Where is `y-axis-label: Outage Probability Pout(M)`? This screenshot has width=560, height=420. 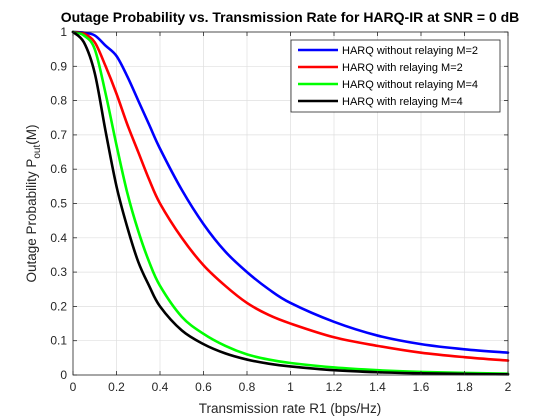
y-axis-label: Outage Probability Pout(M) is located at coordinates (33, 204).